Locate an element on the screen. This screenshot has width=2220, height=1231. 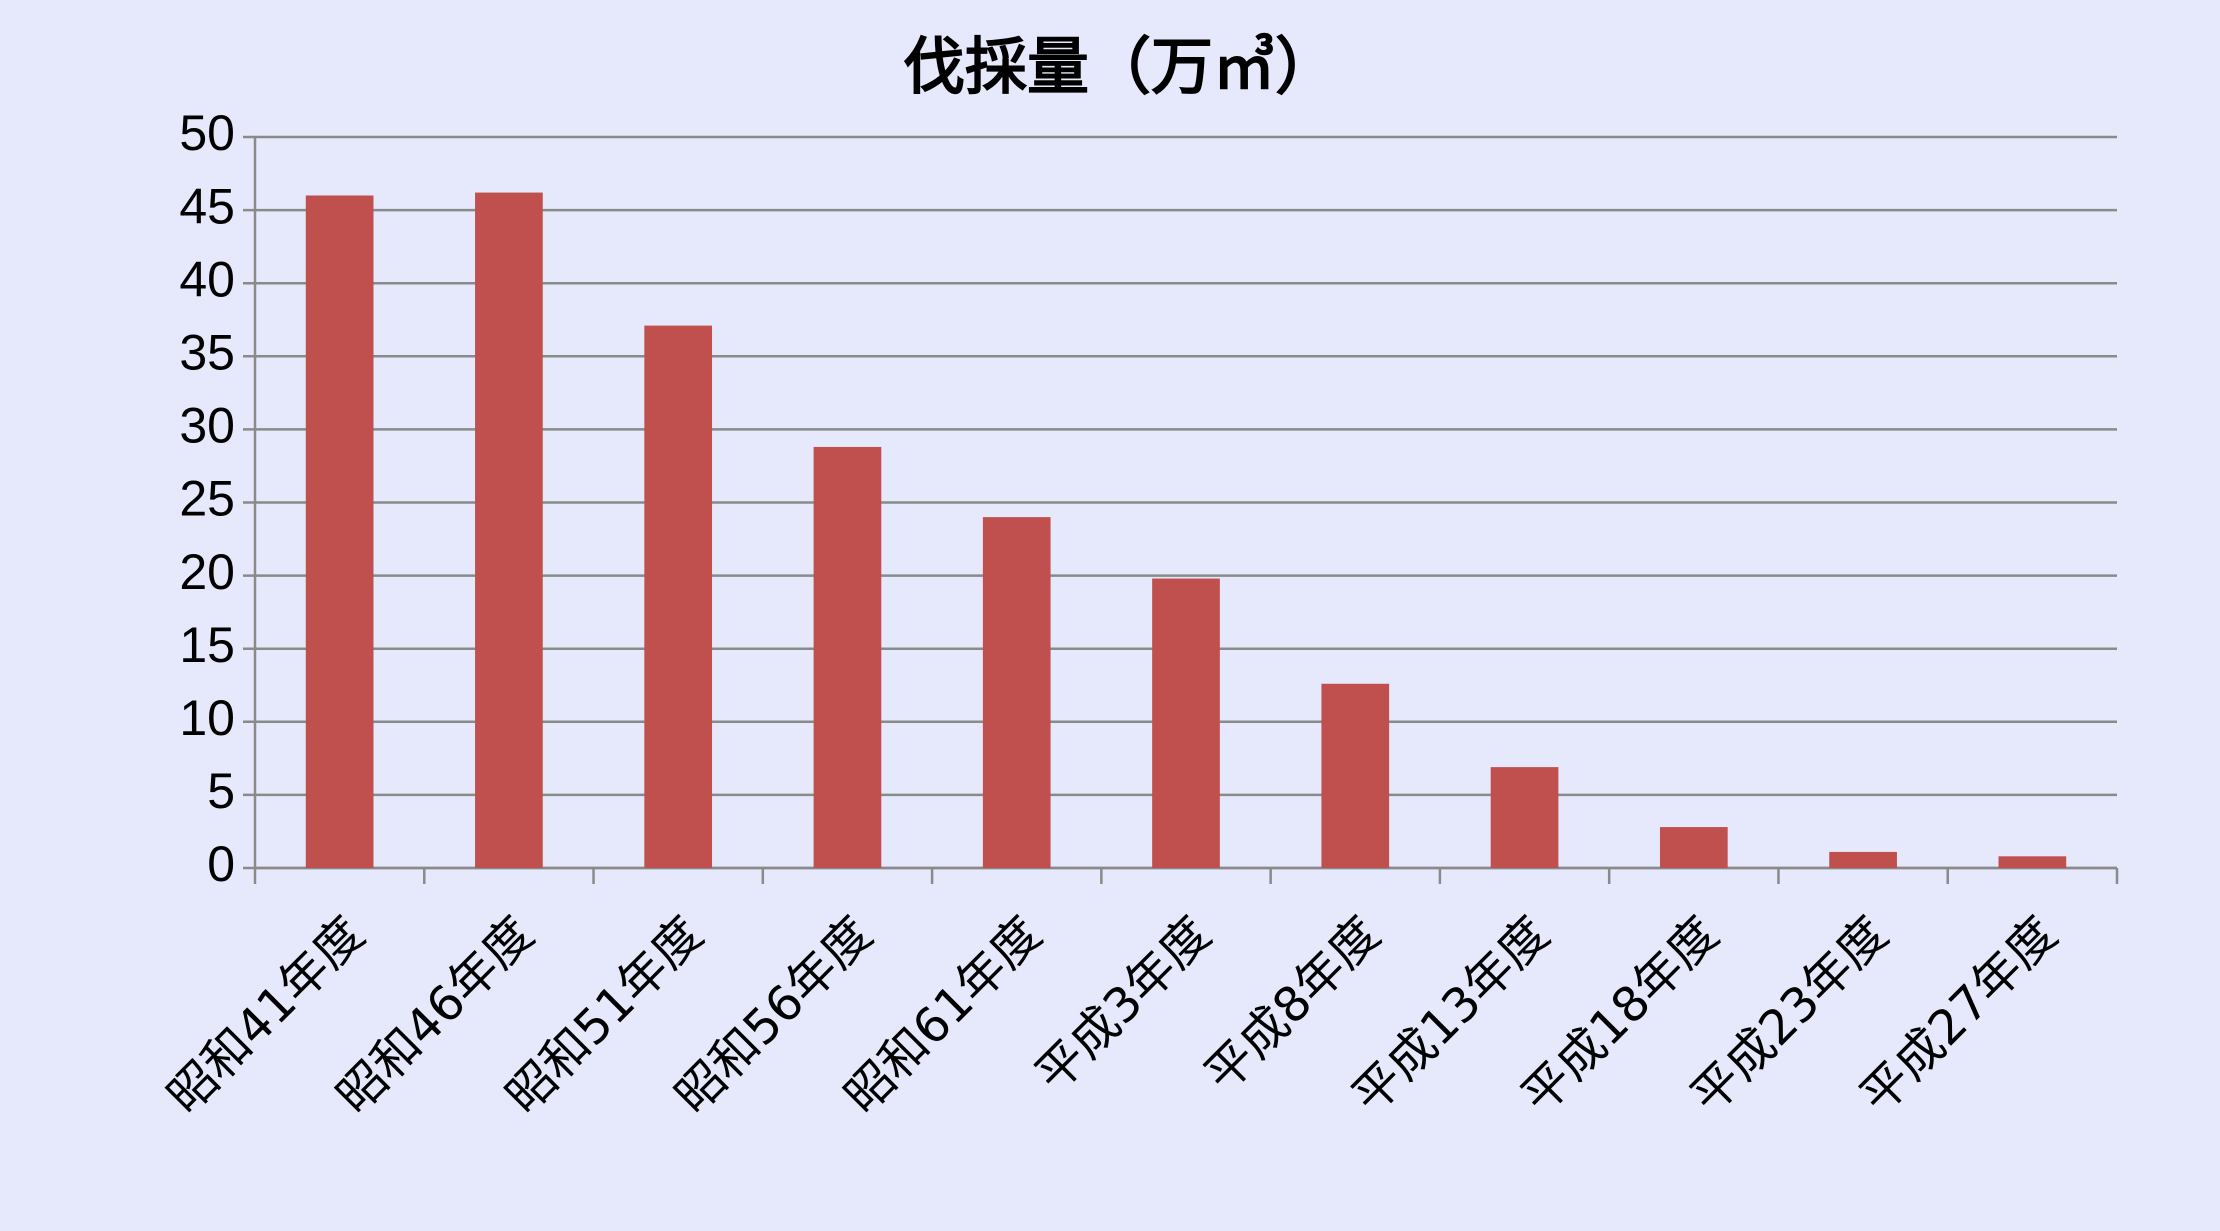
y-tick-label: 40 is located at coordinates (207, 279).